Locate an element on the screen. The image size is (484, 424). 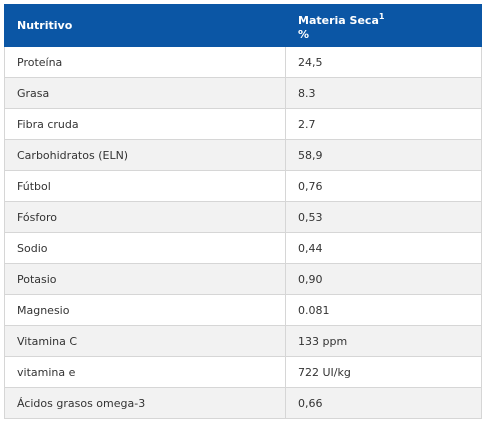
header-dry-matter-unit: % is located at coordinates (304, 34).